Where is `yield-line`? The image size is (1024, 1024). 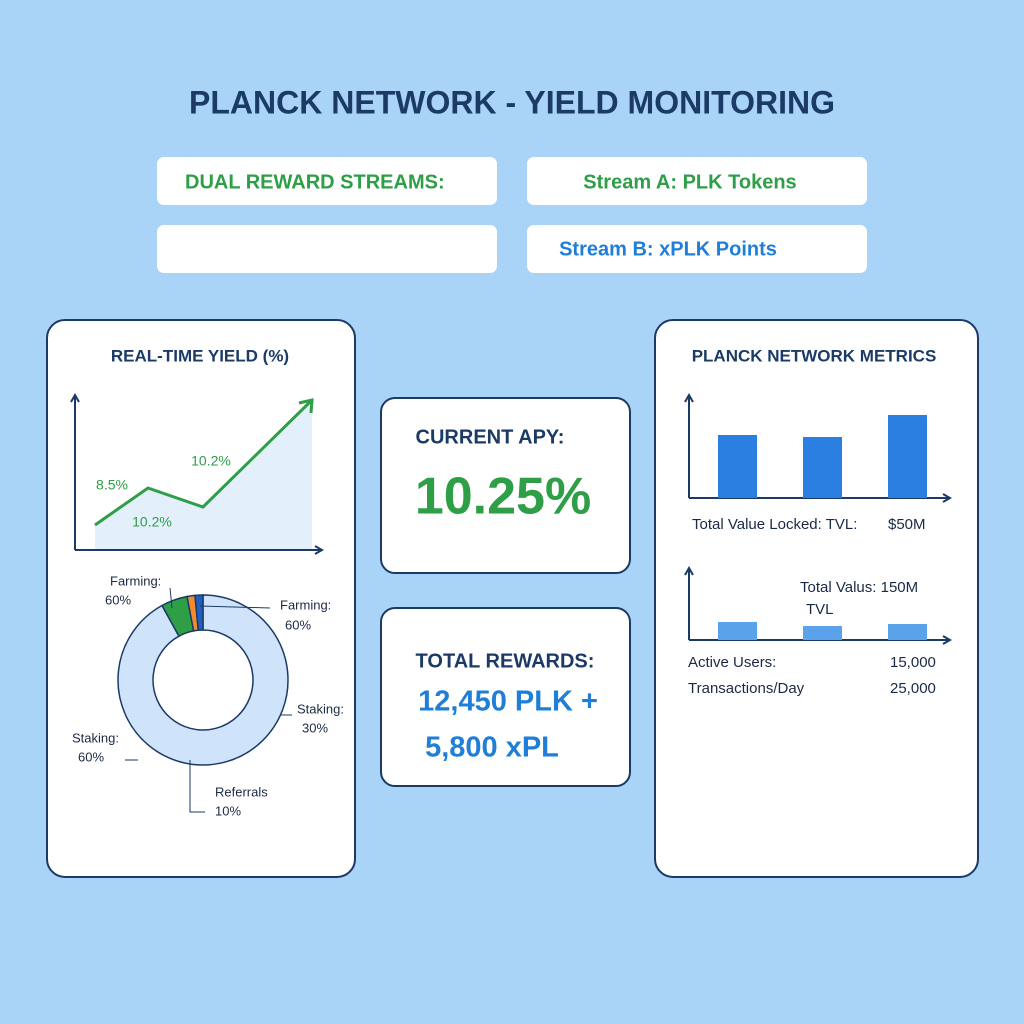 yield-line is located at coordinates (204, 462).